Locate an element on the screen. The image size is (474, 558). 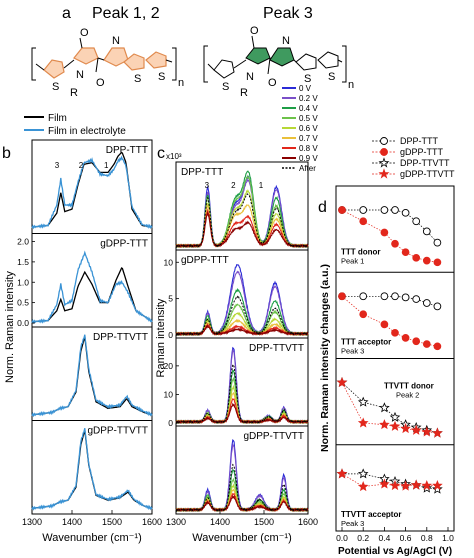
panel-d-x-tick-label: 0.2 is located at coordinates (363, 538).